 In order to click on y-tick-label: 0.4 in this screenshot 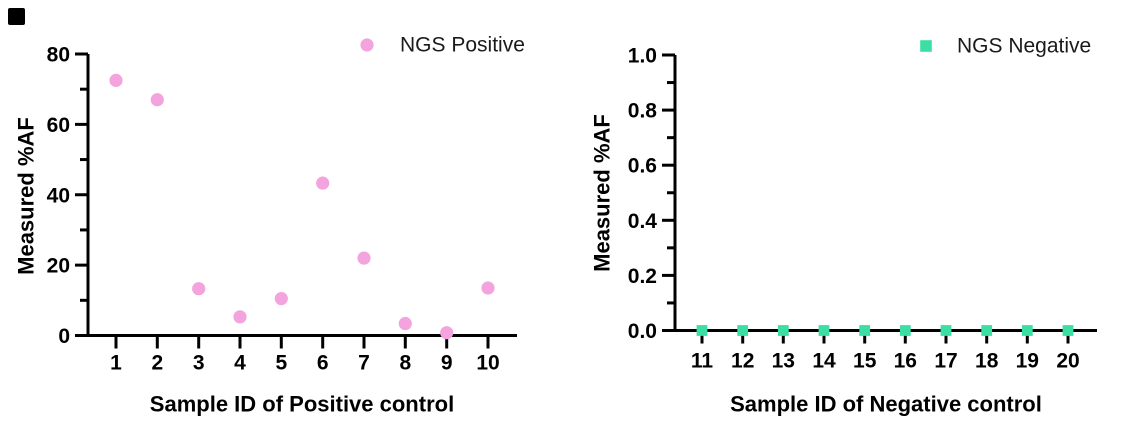, I will do `click(643, 221)`.